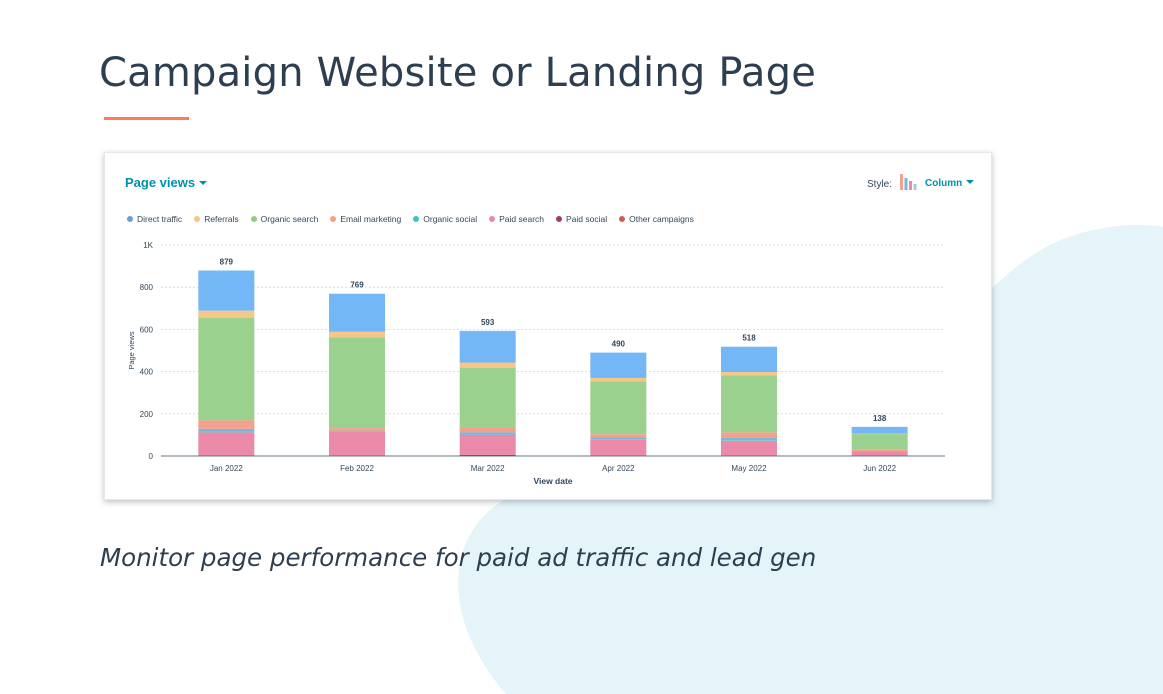 This screenshot has width=1163, height=694. What do you see at coordinates (147, 372) in the screenshot?
I see `y-tick-label: 400` at bounding box center [147, 372].